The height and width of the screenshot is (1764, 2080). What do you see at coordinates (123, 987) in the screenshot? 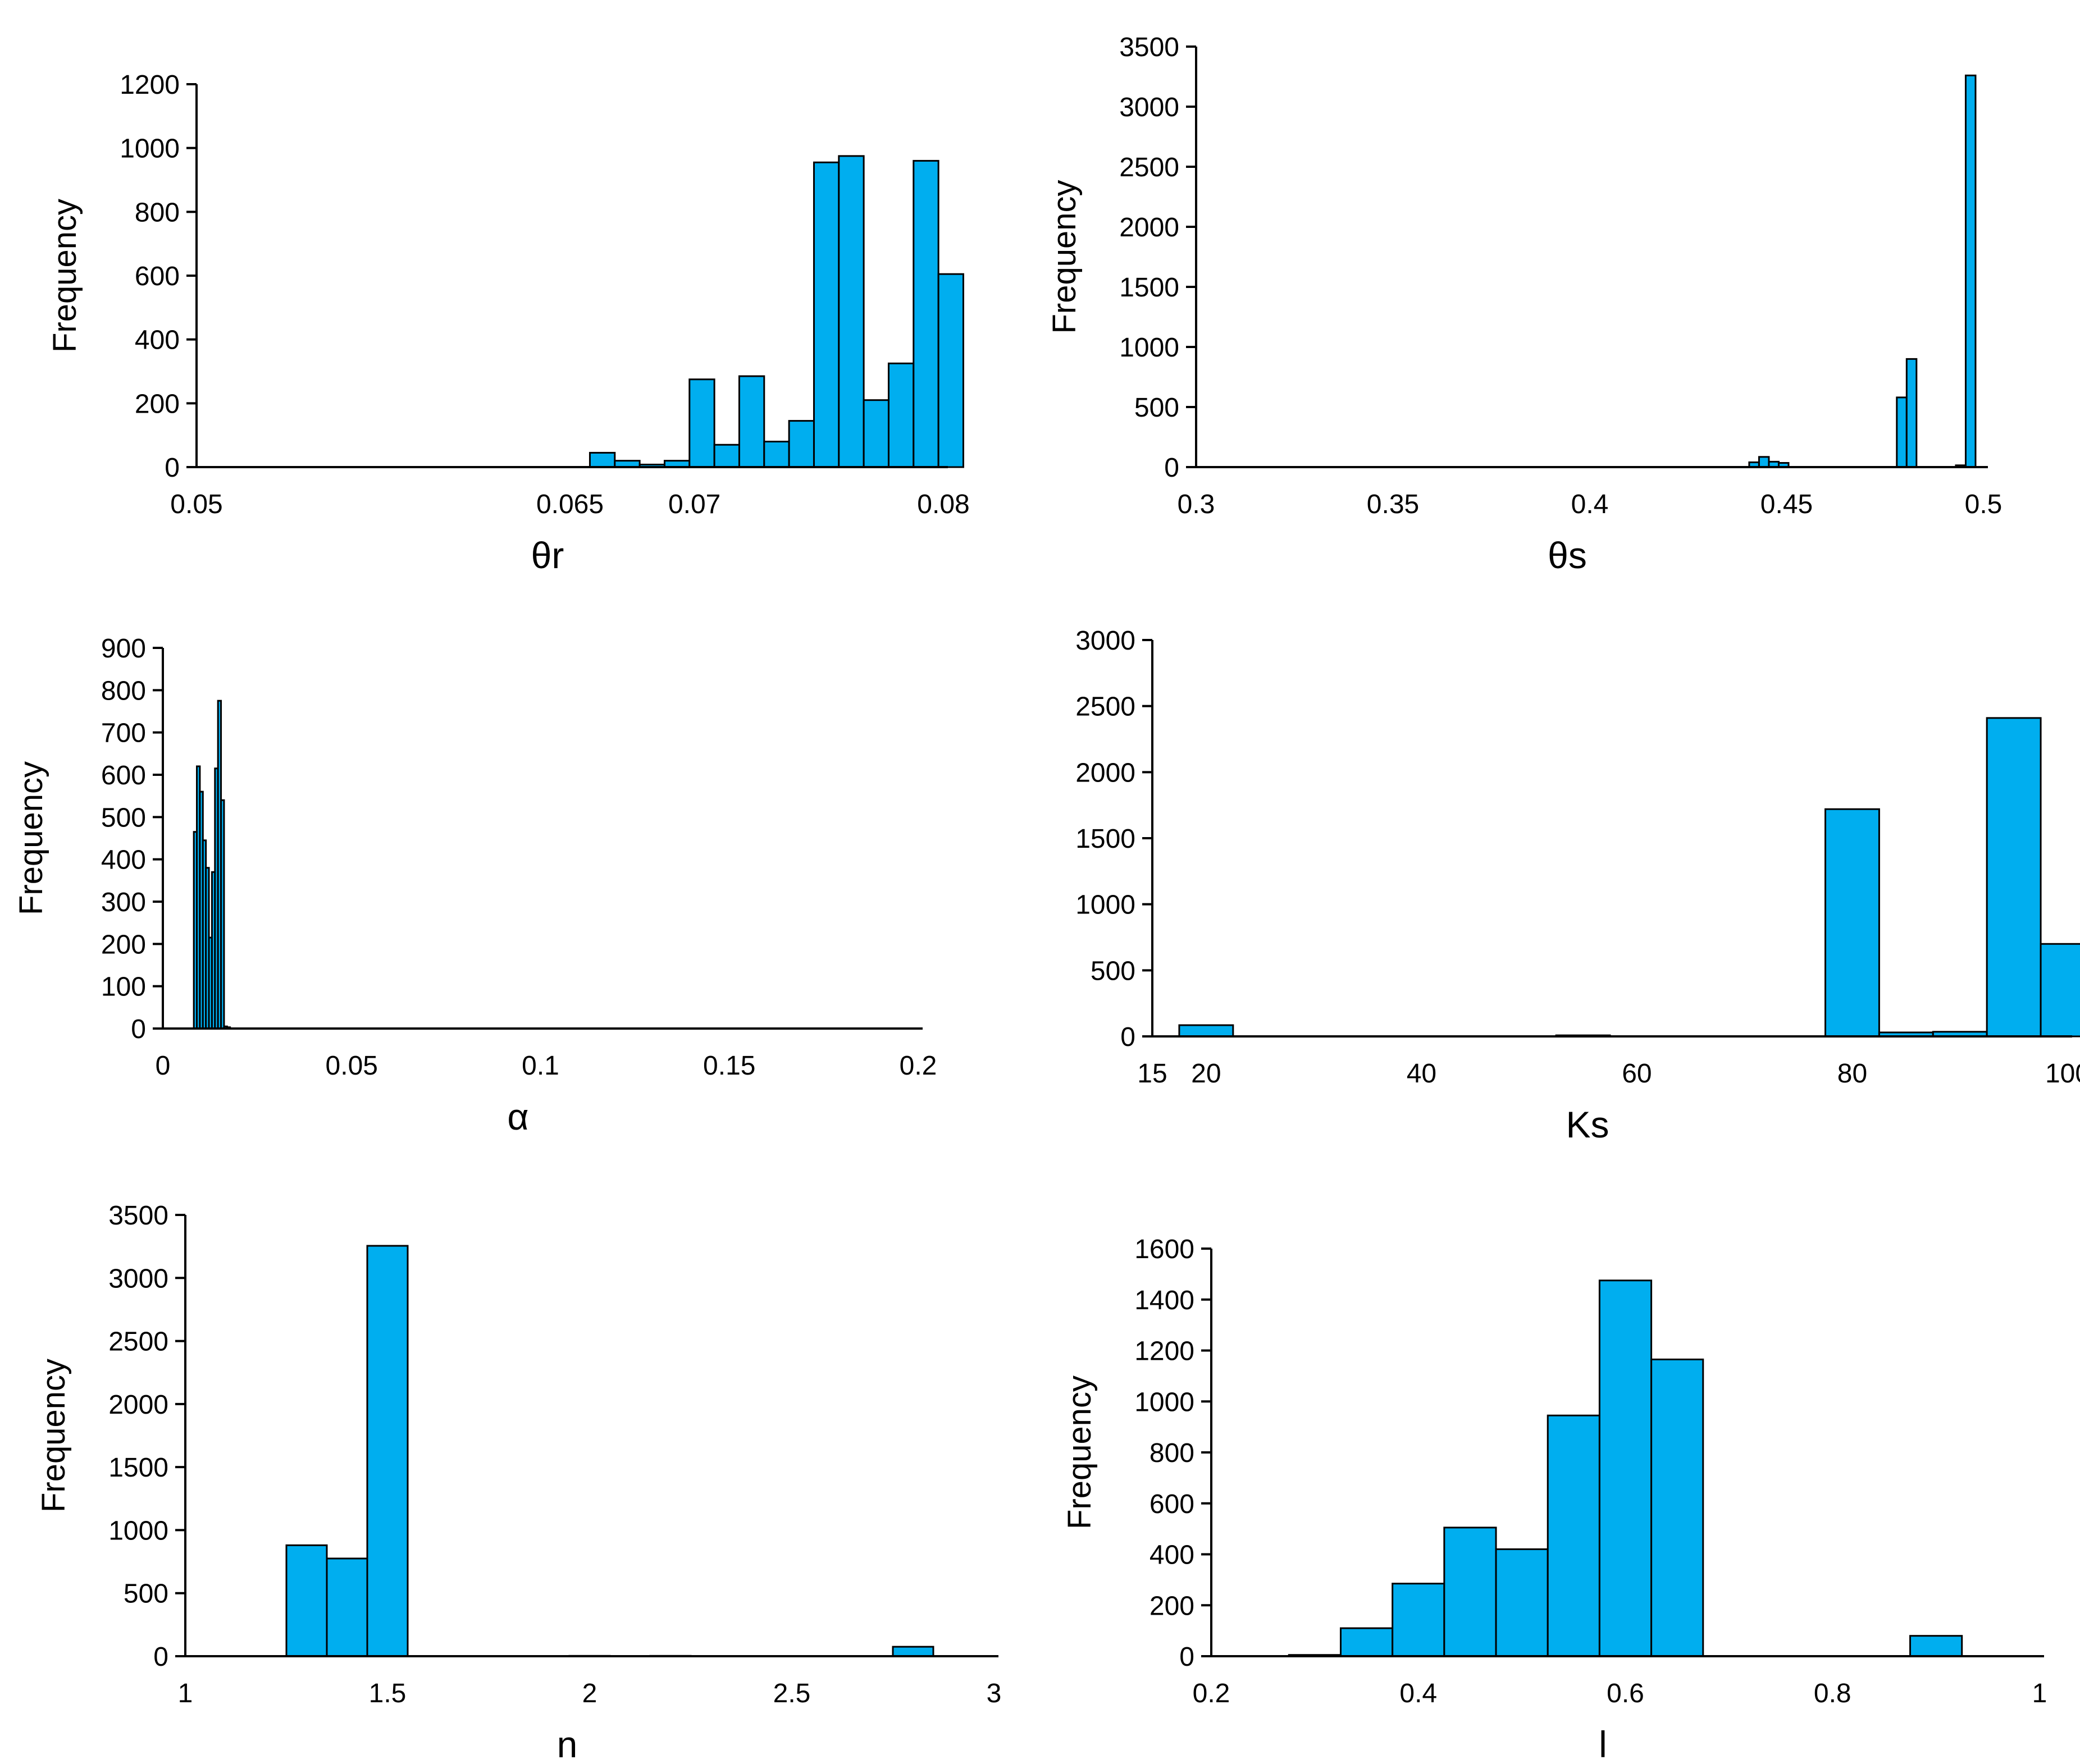
I see `y-tick-label: 100` at bounding box center [123, 987].